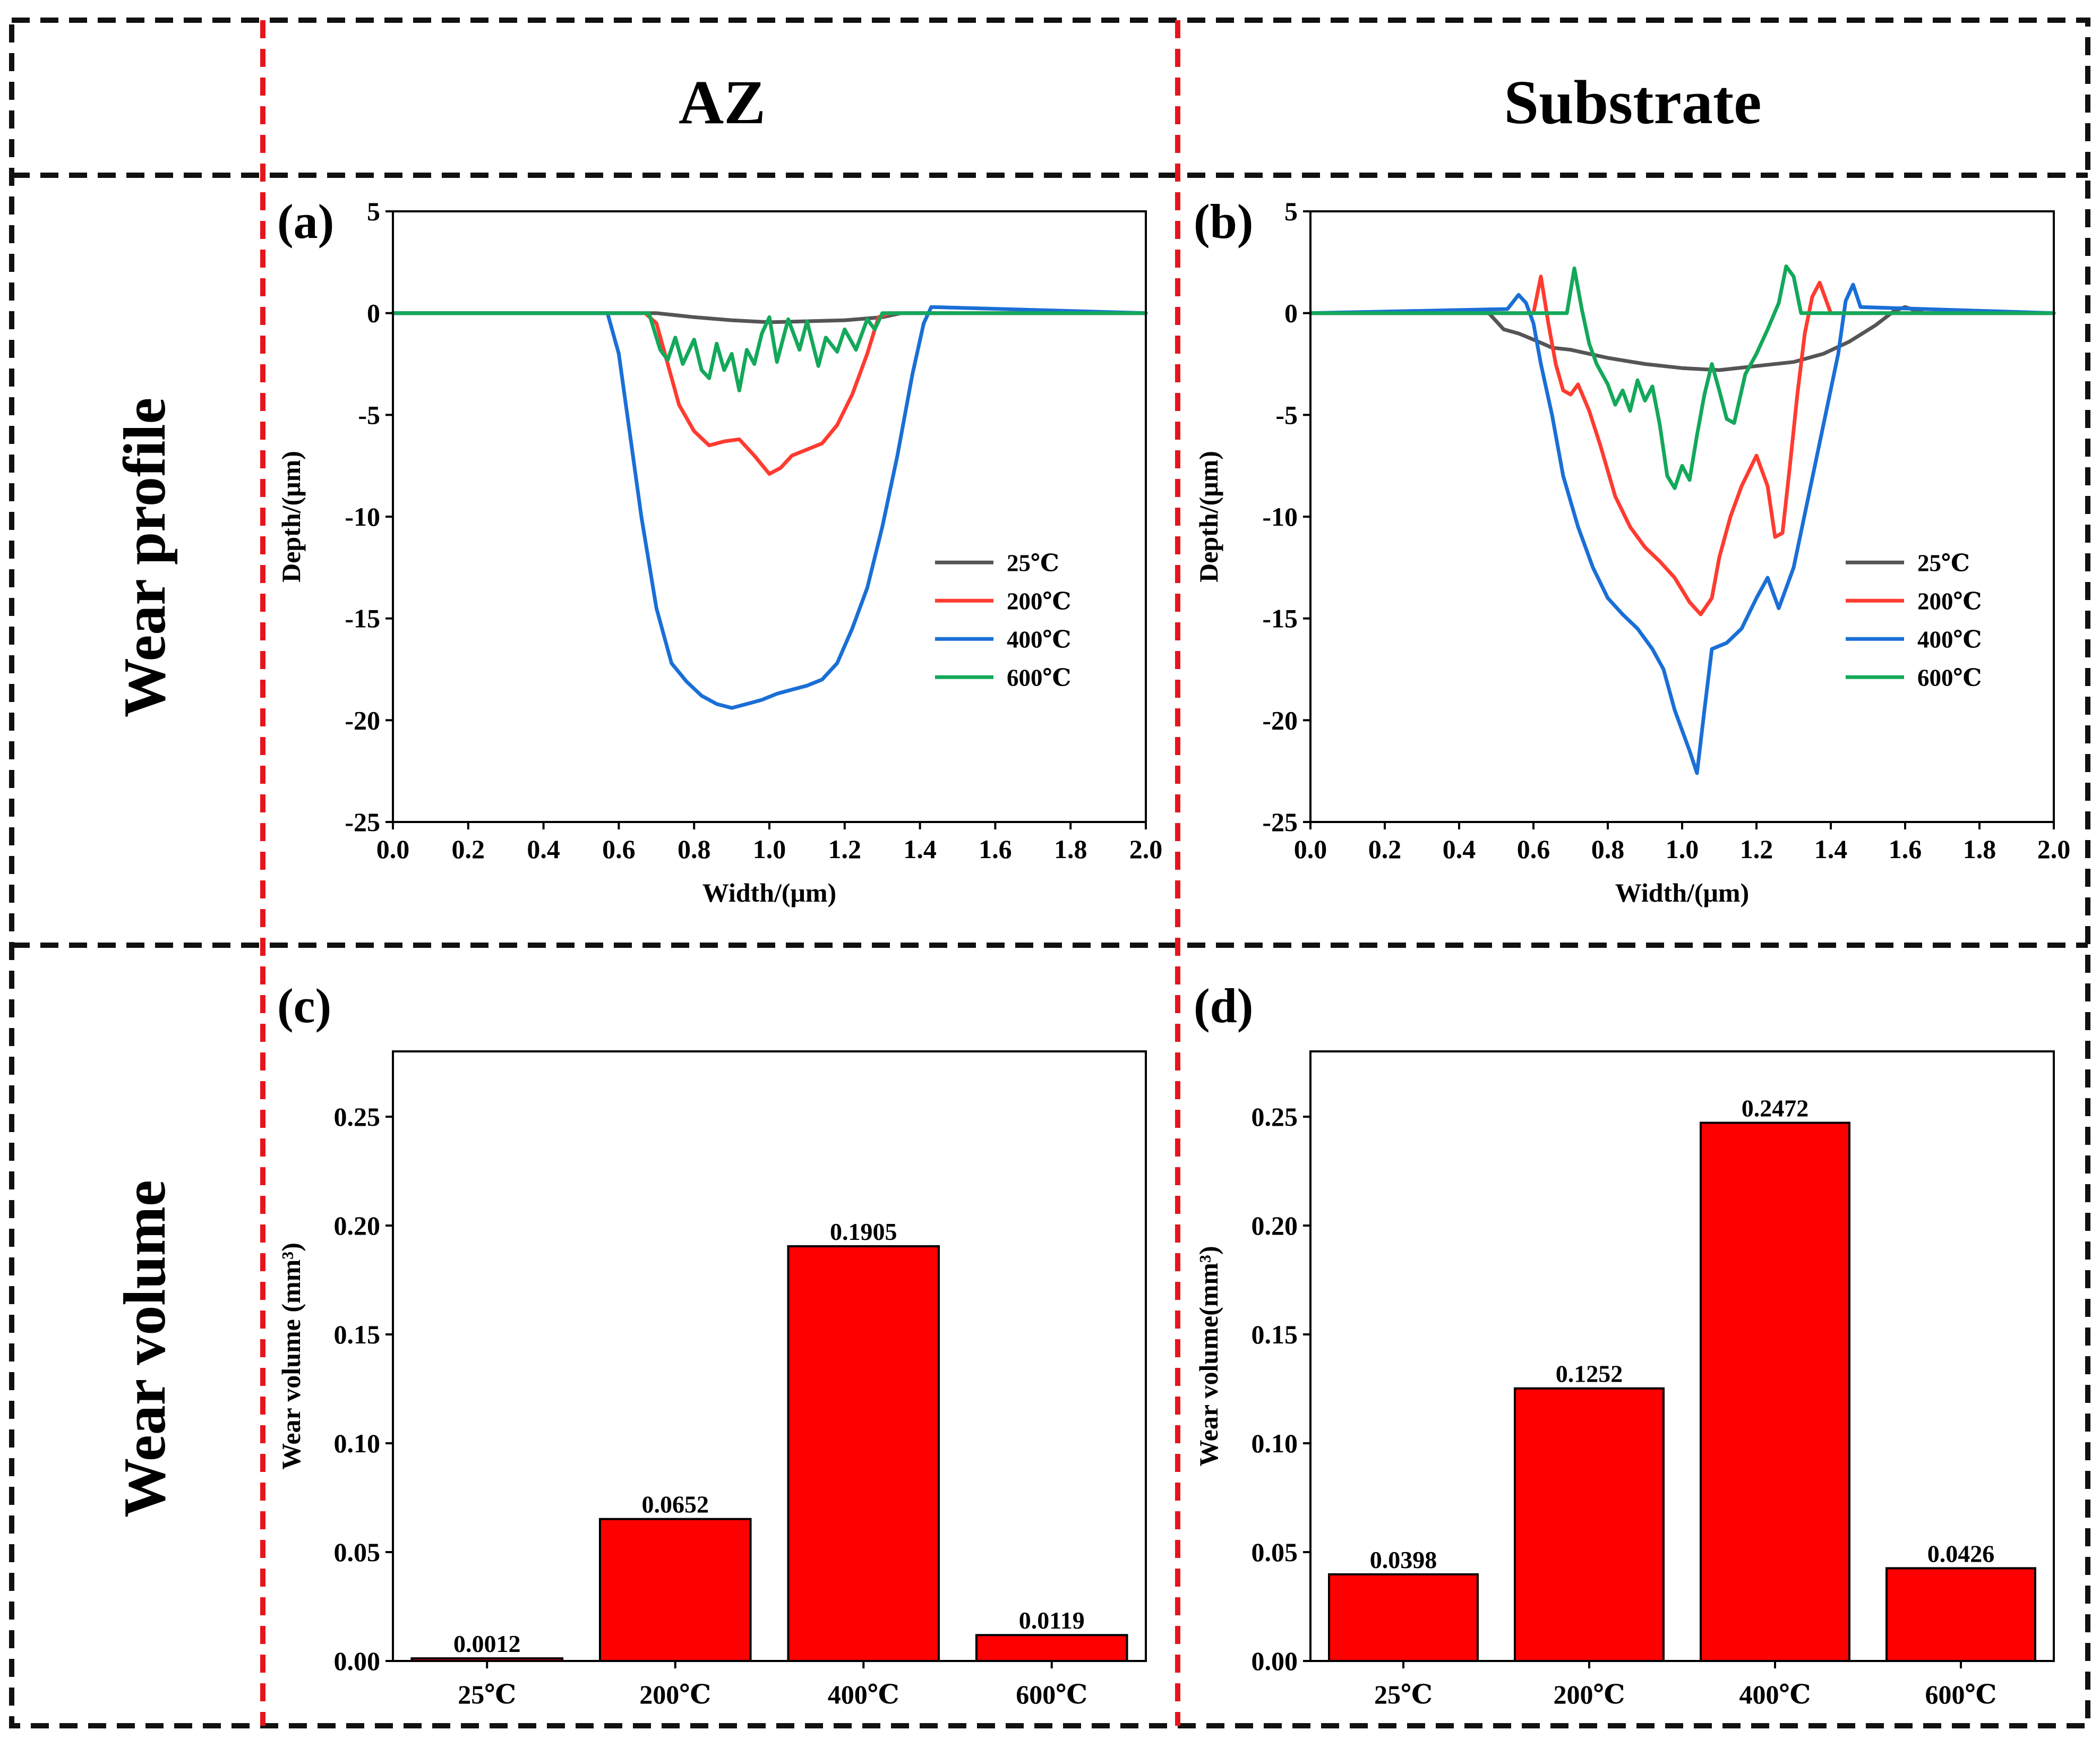  I want to click on legend-label-1: 200℃, so click(1039, 601).